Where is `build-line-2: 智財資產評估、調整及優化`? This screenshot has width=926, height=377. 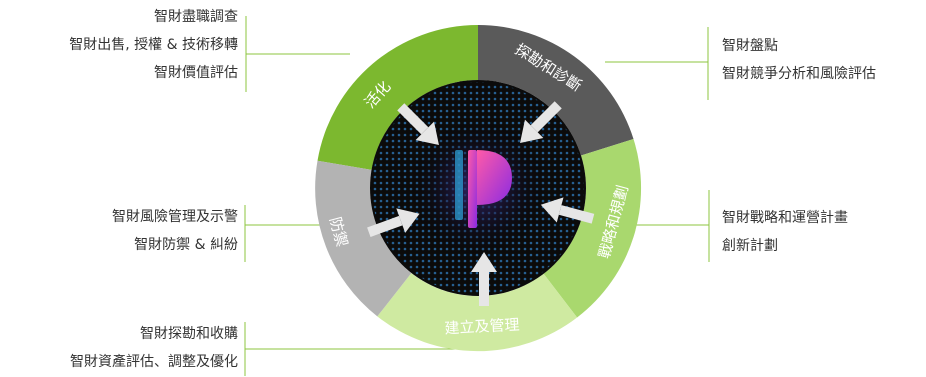 build-line-2: 智財資產評估、調整及優化 is located at coordinates (154, 362).